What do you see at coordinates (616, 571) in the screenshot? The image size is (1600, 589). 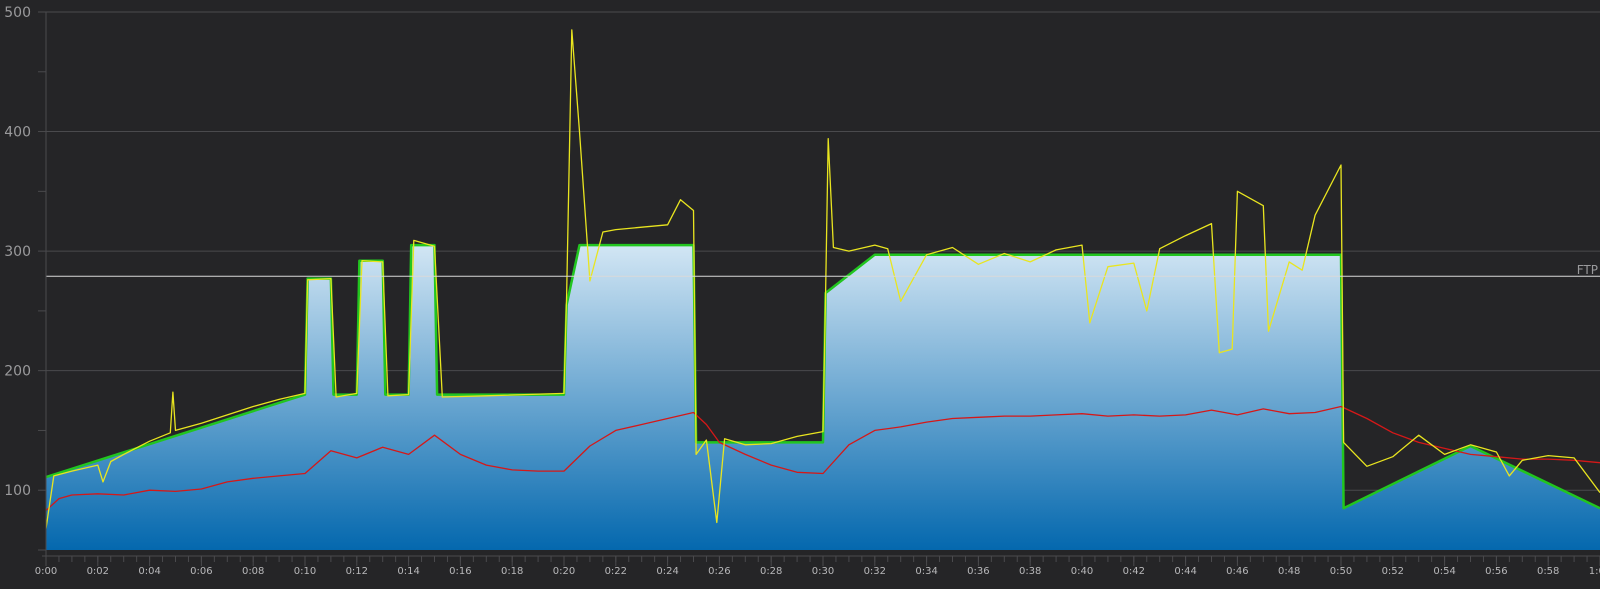 I see `x-tick-label: 0:22` at bounding box center [616, 571].